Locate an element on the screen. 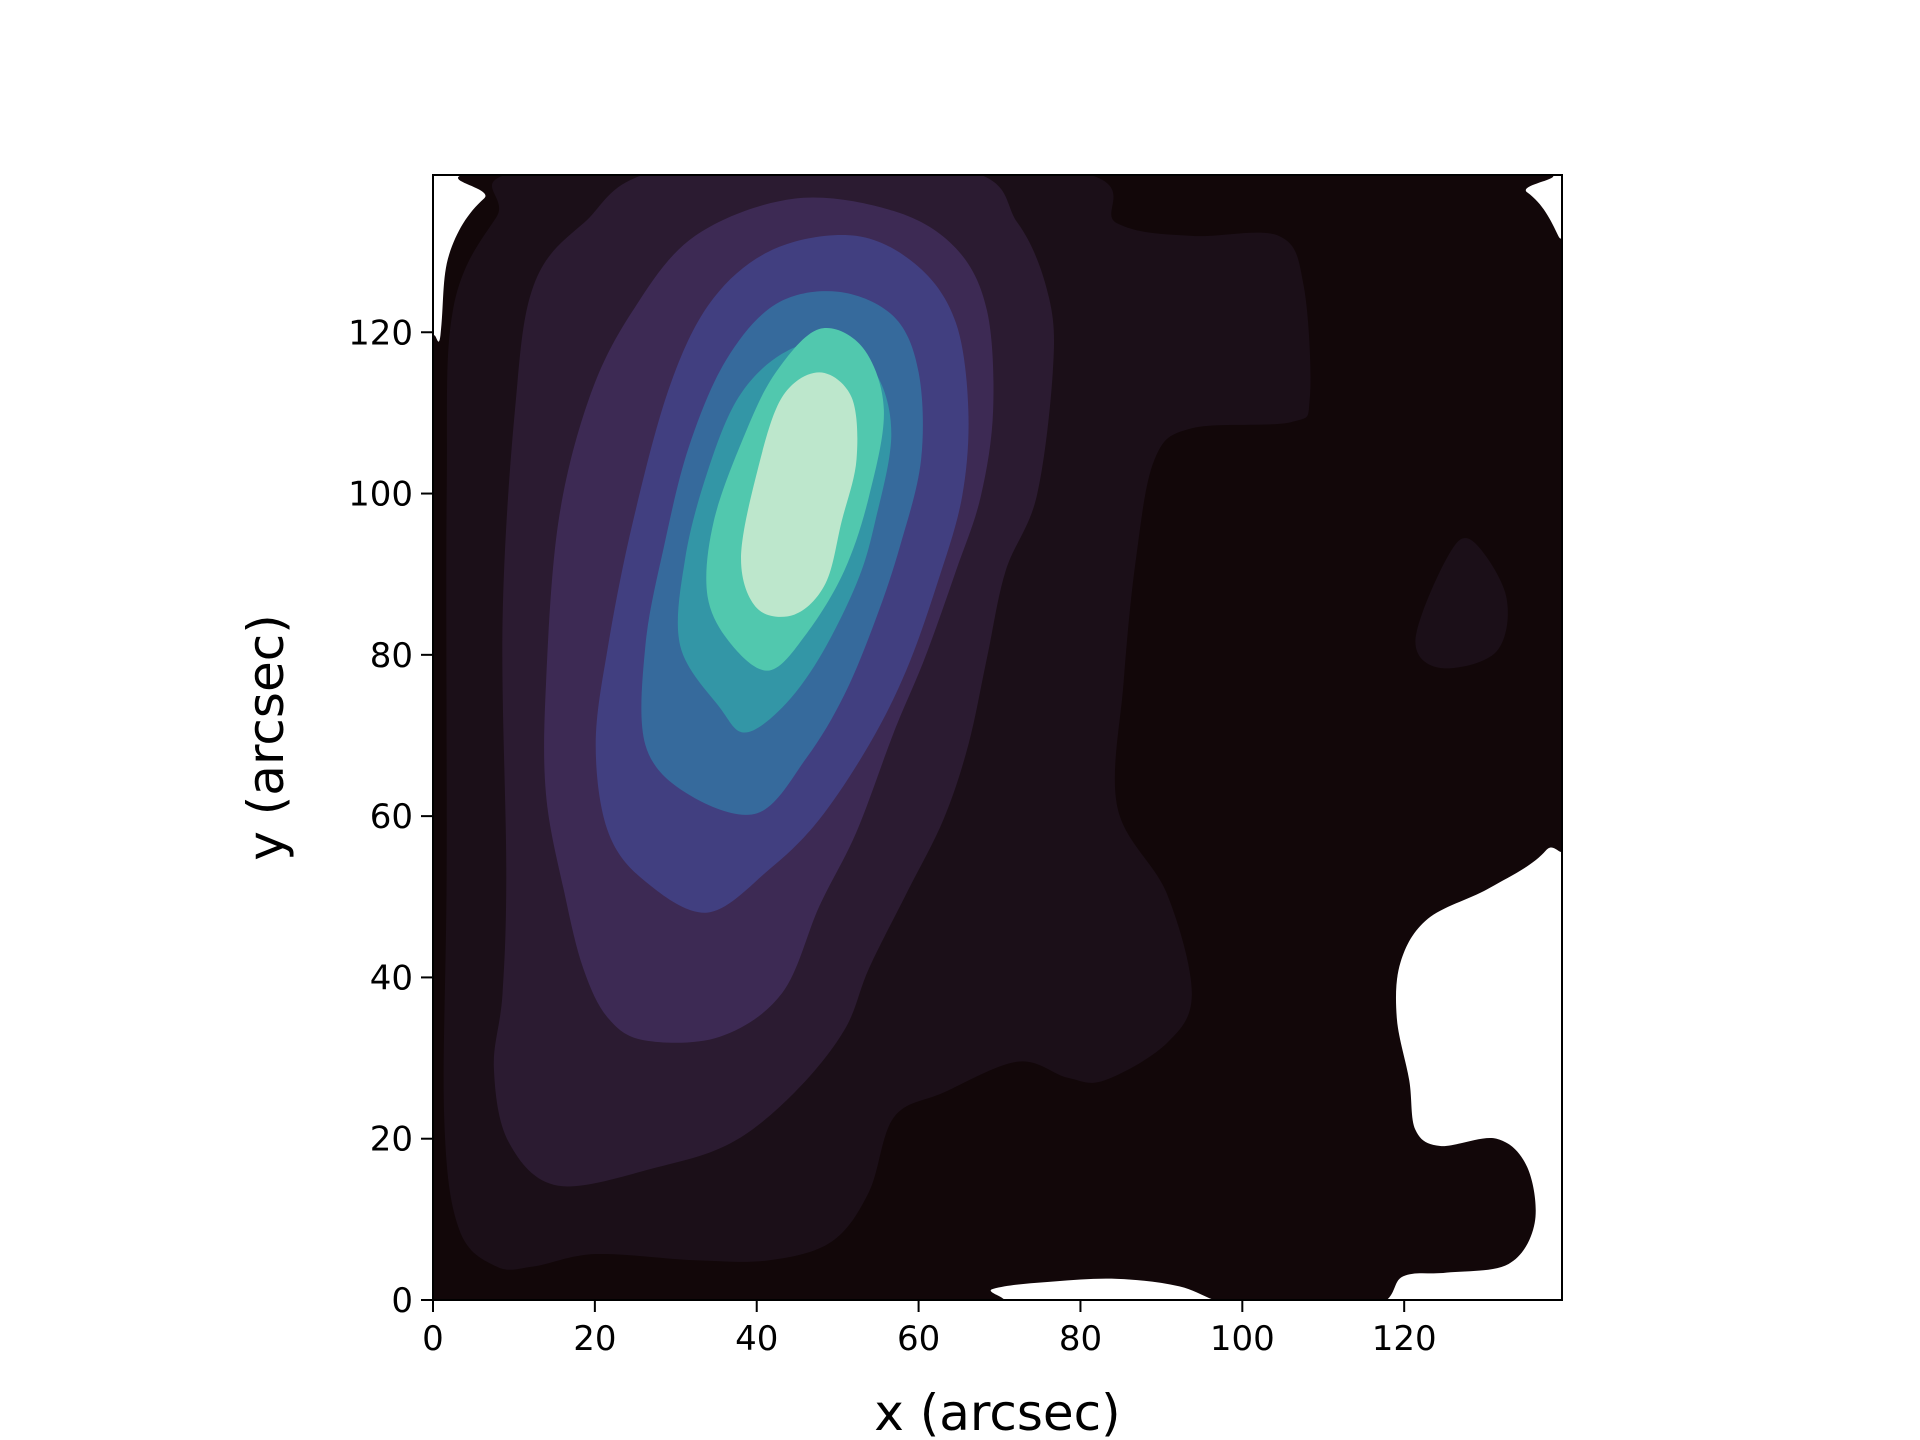  y-tick-label: 120 is located at coordinates (380, 333).